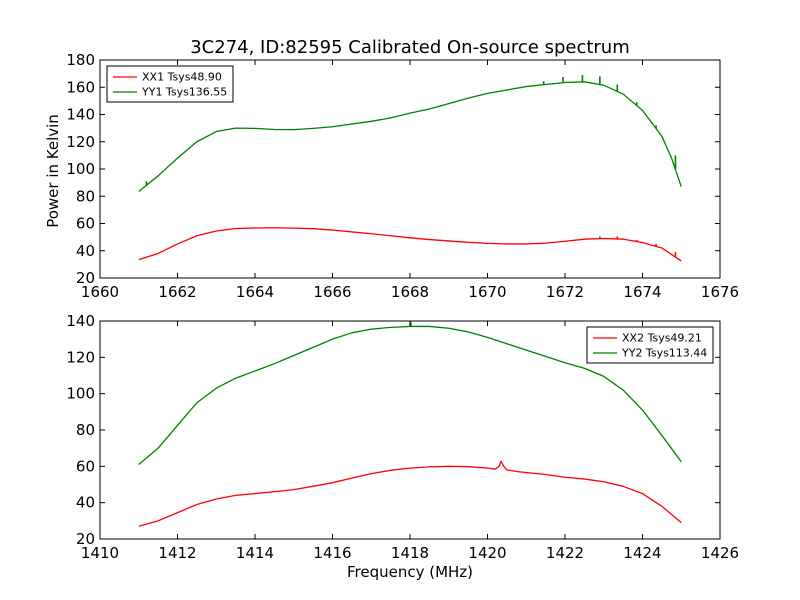  I want to click on x-tick-label: 1414, so click(255, 553).